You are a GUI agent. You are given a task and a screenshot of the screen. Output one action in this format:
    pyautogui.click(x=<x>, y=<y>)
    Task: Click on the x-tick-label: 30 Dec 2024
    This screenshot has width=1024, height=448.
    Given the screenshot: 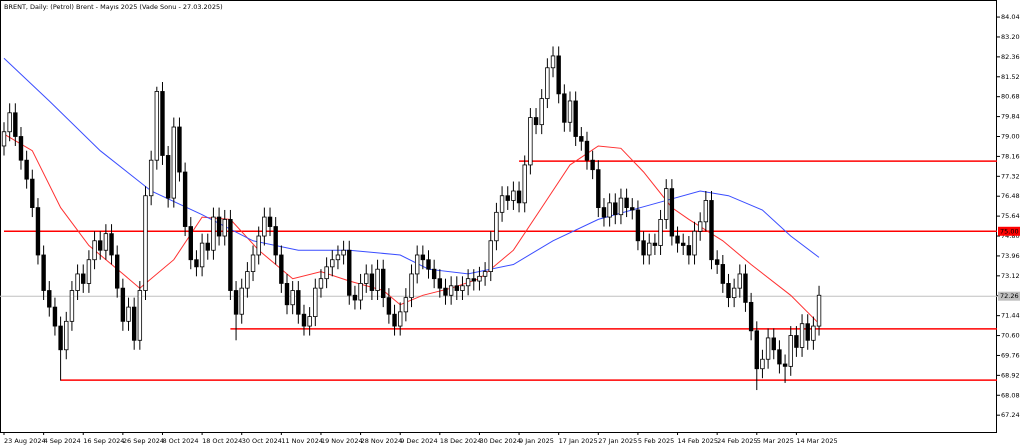 What is the action you would take?
    pyautogui.click(x=500, y=441)
    